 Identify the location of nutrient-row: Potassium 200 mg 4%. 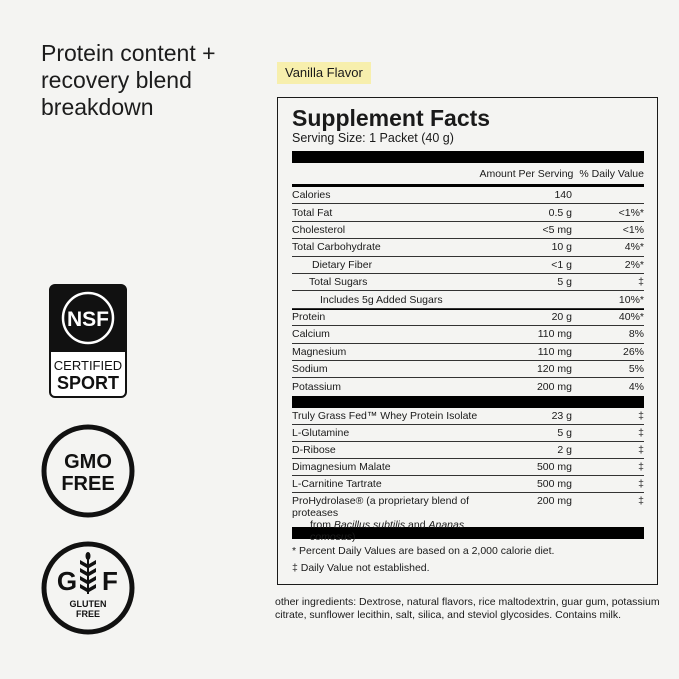
(468, 386).